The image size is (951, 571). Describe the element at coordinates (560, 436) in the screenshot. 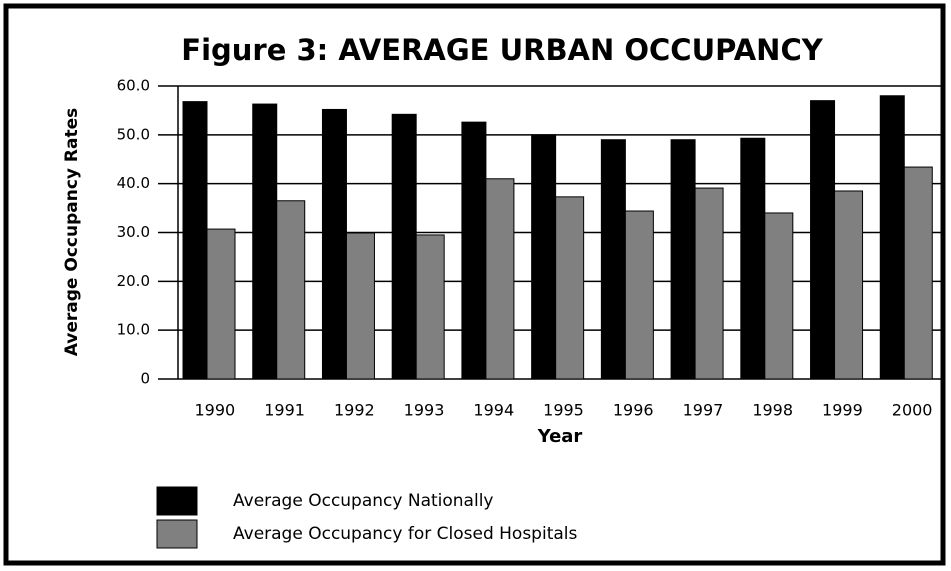

I see `x-axis-label: Year` at that location.